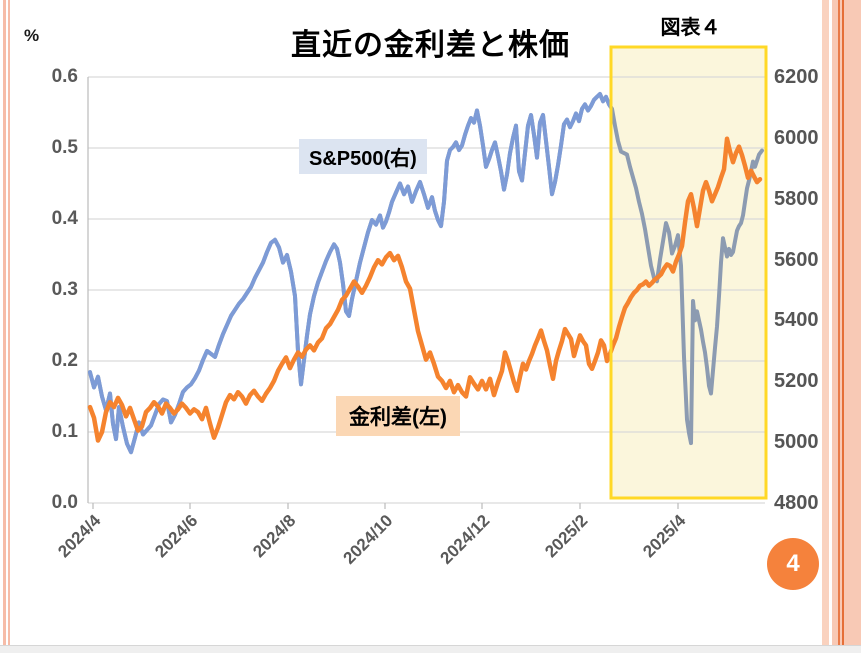  Describe the element at coordinates (796, 198) in the screenshot. I see `right-axis-tick-label: 5800` at that location.